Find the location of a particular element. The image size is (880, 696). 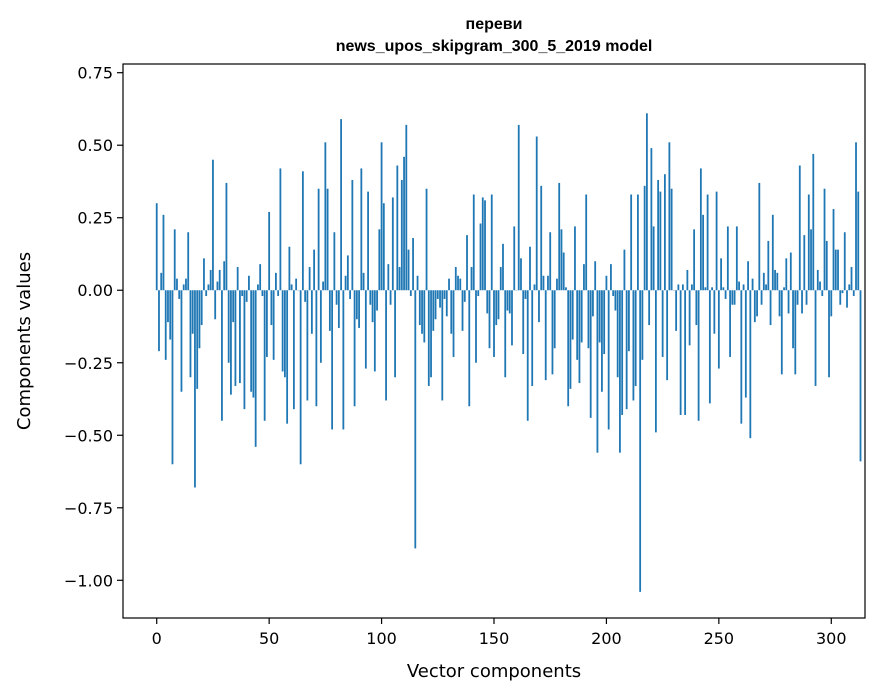

y-tick-label: 0.50 is located at coordinates (95, 145).